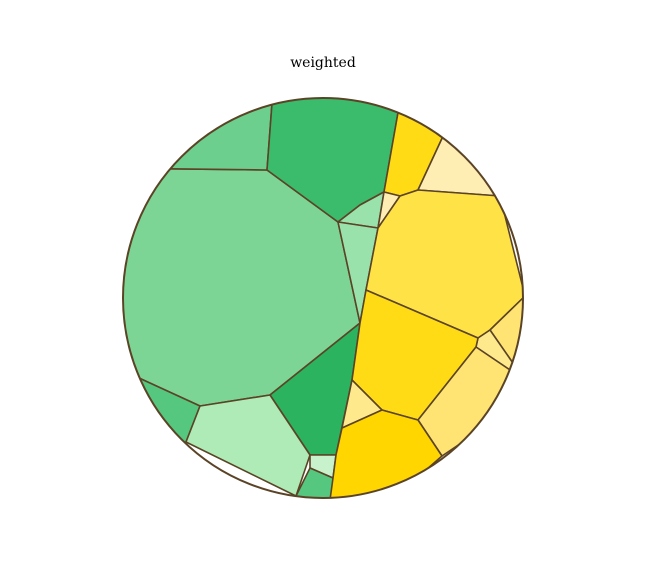  What do you see at coordinates (311, 482) in the screenshot?
I see `green-cell-bottom-tip` at bounding box center [311, 482].